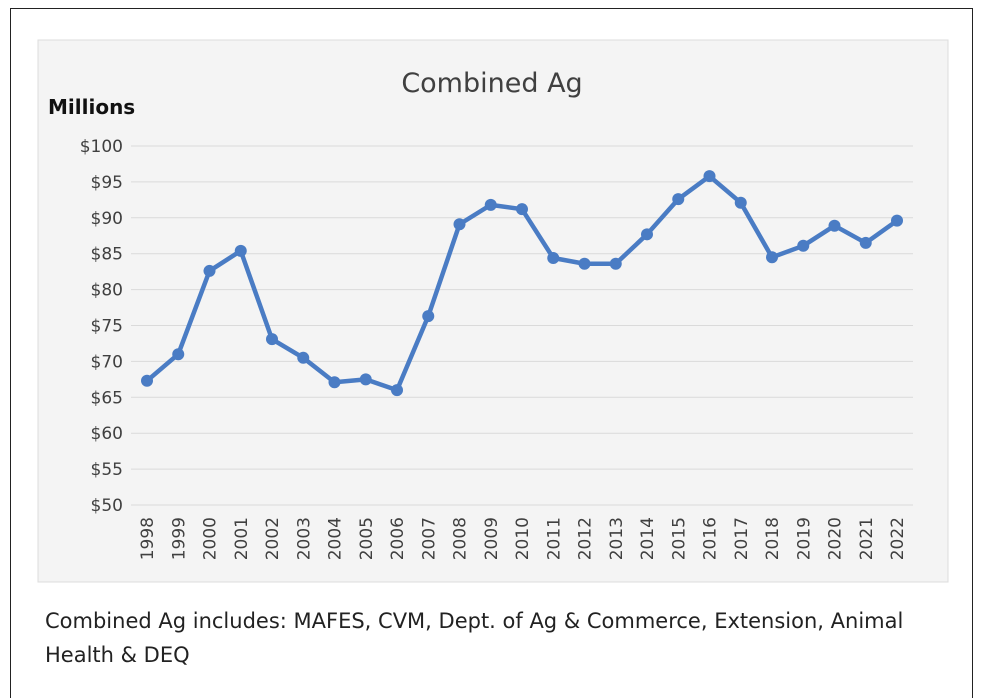 This screenshot has height=698, width=982. What do you see at coordinates (107, 434) in the screenshot?
I see `y-tick-label: $60` at bounding box center [107, 434].